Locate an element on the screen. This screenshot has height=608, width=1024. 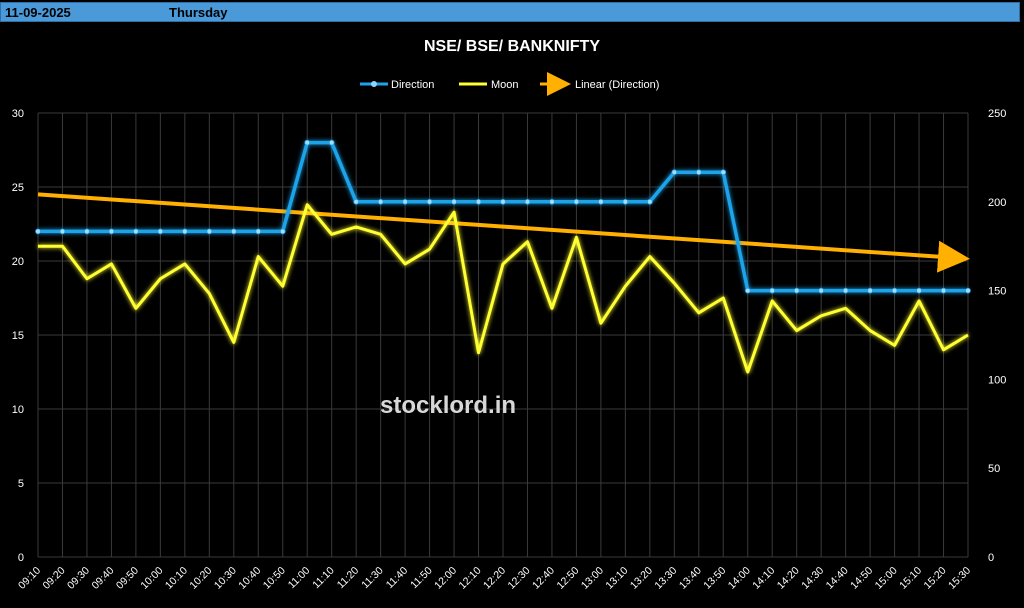
y-left-tick-label: 10 is located at coordinates (18, 410).